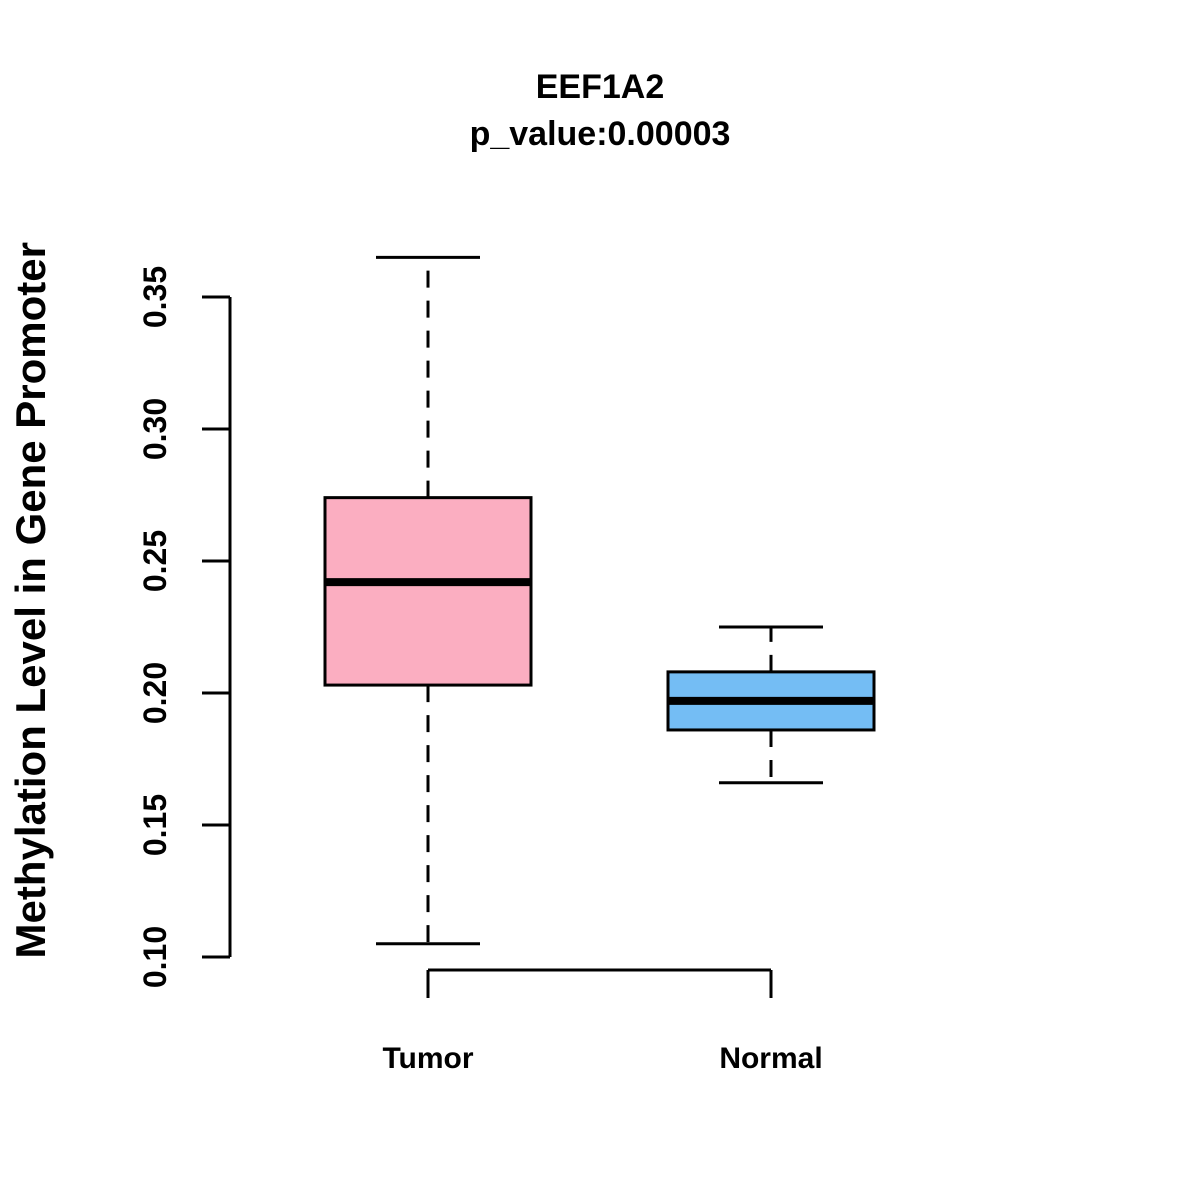  Describe the element at coordinates (427, 1058) in the screenshot. I see `x-category-label: Tumor` at that location.